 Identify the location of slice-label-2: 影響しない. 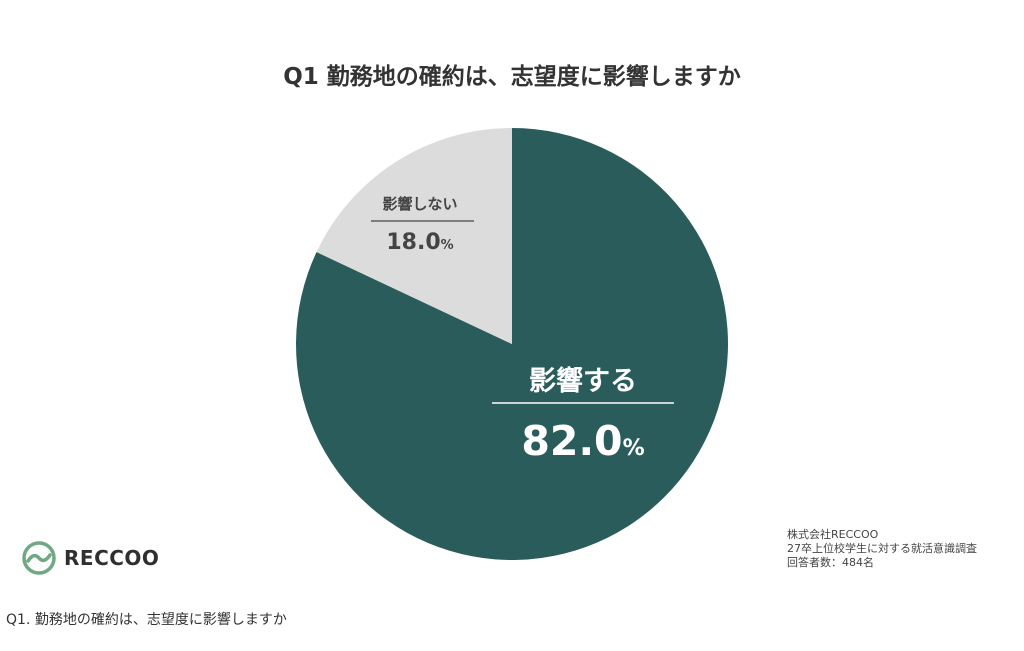
(419, 204).